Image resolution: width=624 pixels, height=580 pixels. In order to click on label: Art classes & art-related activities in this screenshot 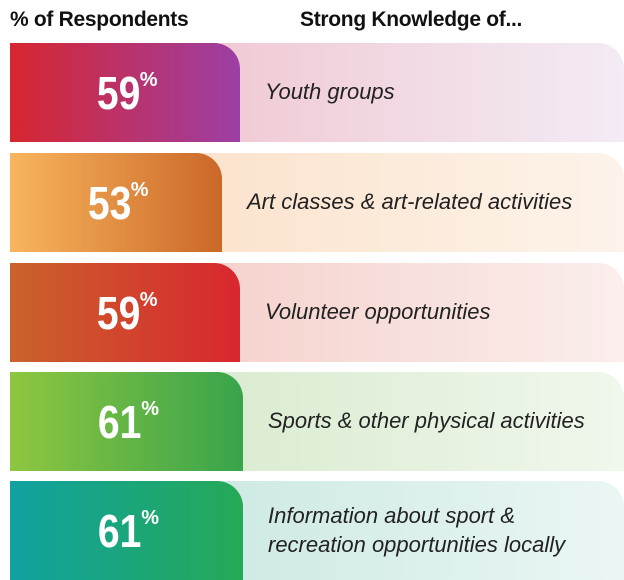, I will do `click(410, 202)`.